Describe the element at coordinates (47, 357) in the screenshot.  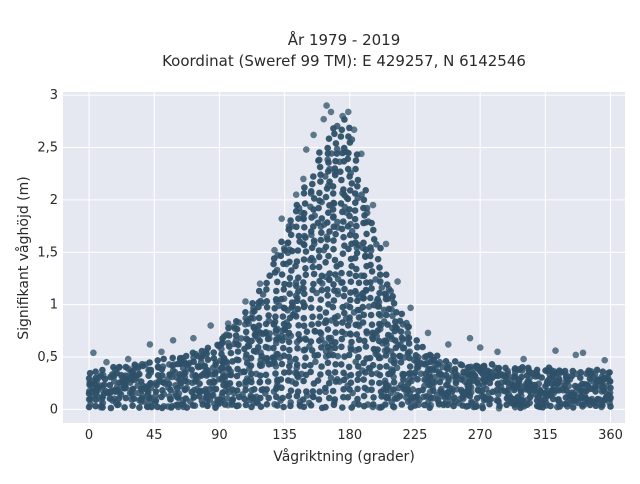
I see `y-tick-label-1: 0,5` at that location.